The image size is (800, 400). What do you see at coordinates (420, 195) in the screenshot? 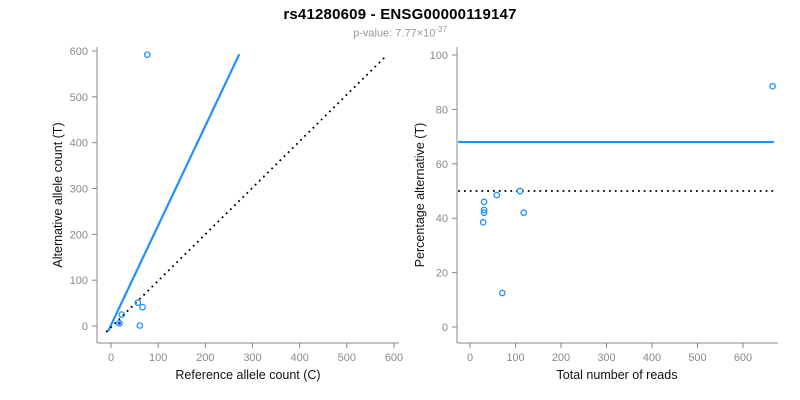
I see `y-axis-title: Percentage alternative (T)` at bounding box center [420, 195].